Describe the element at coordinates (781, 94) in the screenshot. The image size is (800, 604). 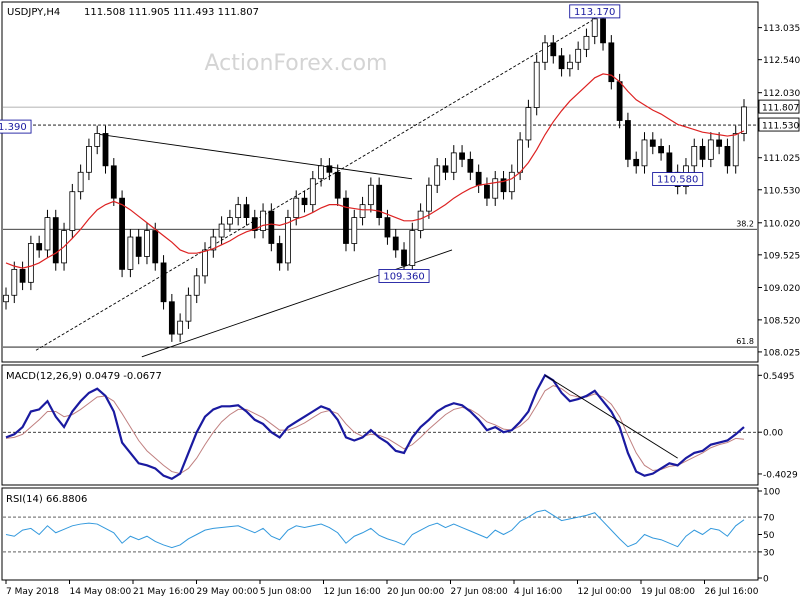
I see `price-scale-label: 112.030` at that location.